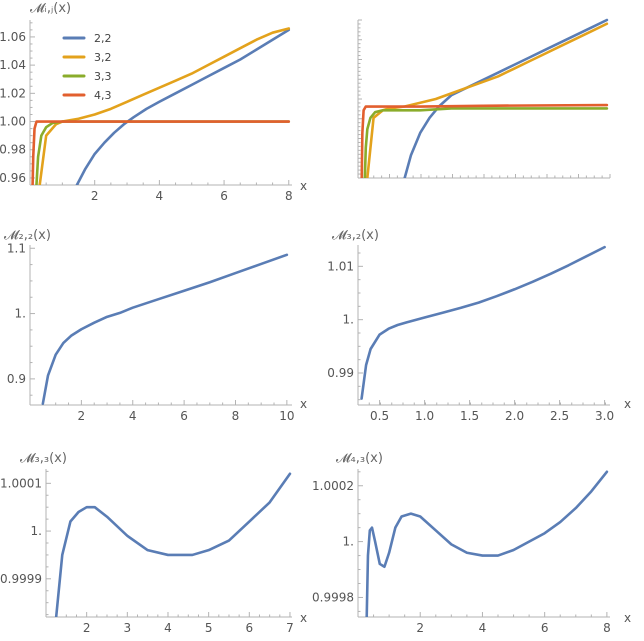  Describe the element at coordinates (340, 266) in the screenshot. I see `y-tick-label: 1.01` at that location.